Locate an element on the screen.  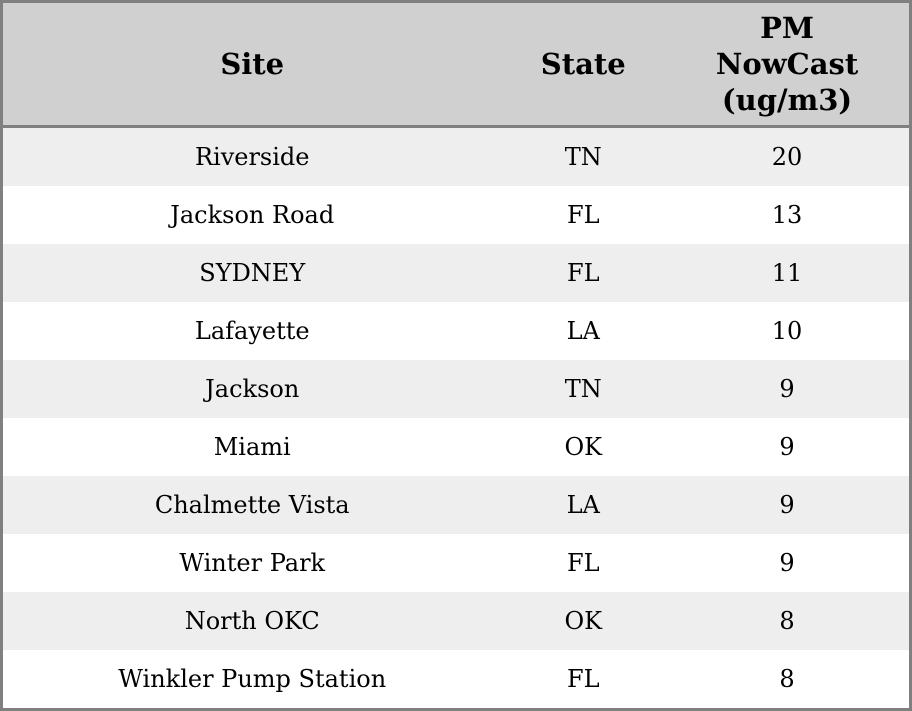
pm-nowcast-cell: 10 is located at coordinates (787, 330).